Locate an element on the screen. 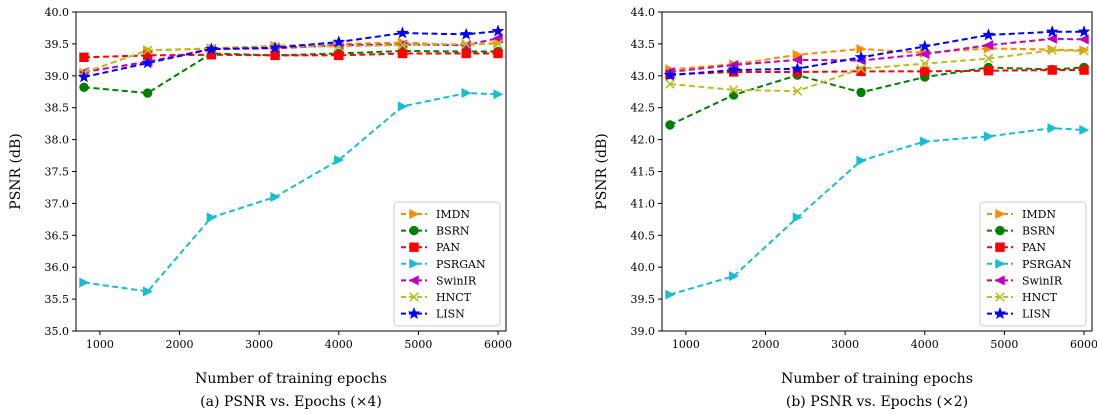  x-tick-label: 2000 is located at coordinates (180, 344).